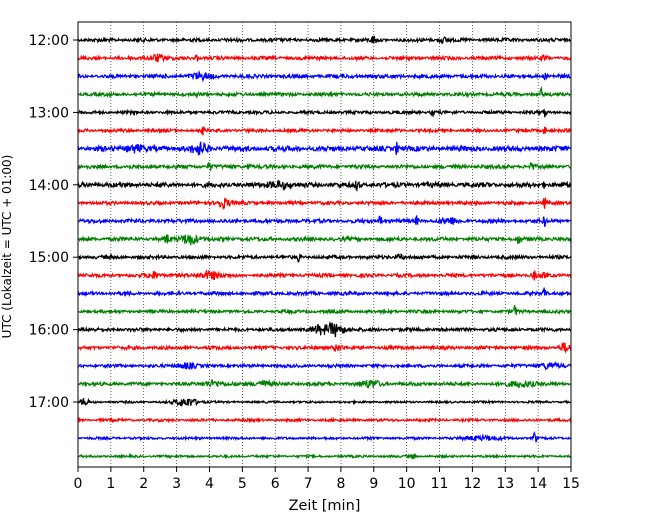  I want to click on x-tick-label: 5, so click(242, 484).